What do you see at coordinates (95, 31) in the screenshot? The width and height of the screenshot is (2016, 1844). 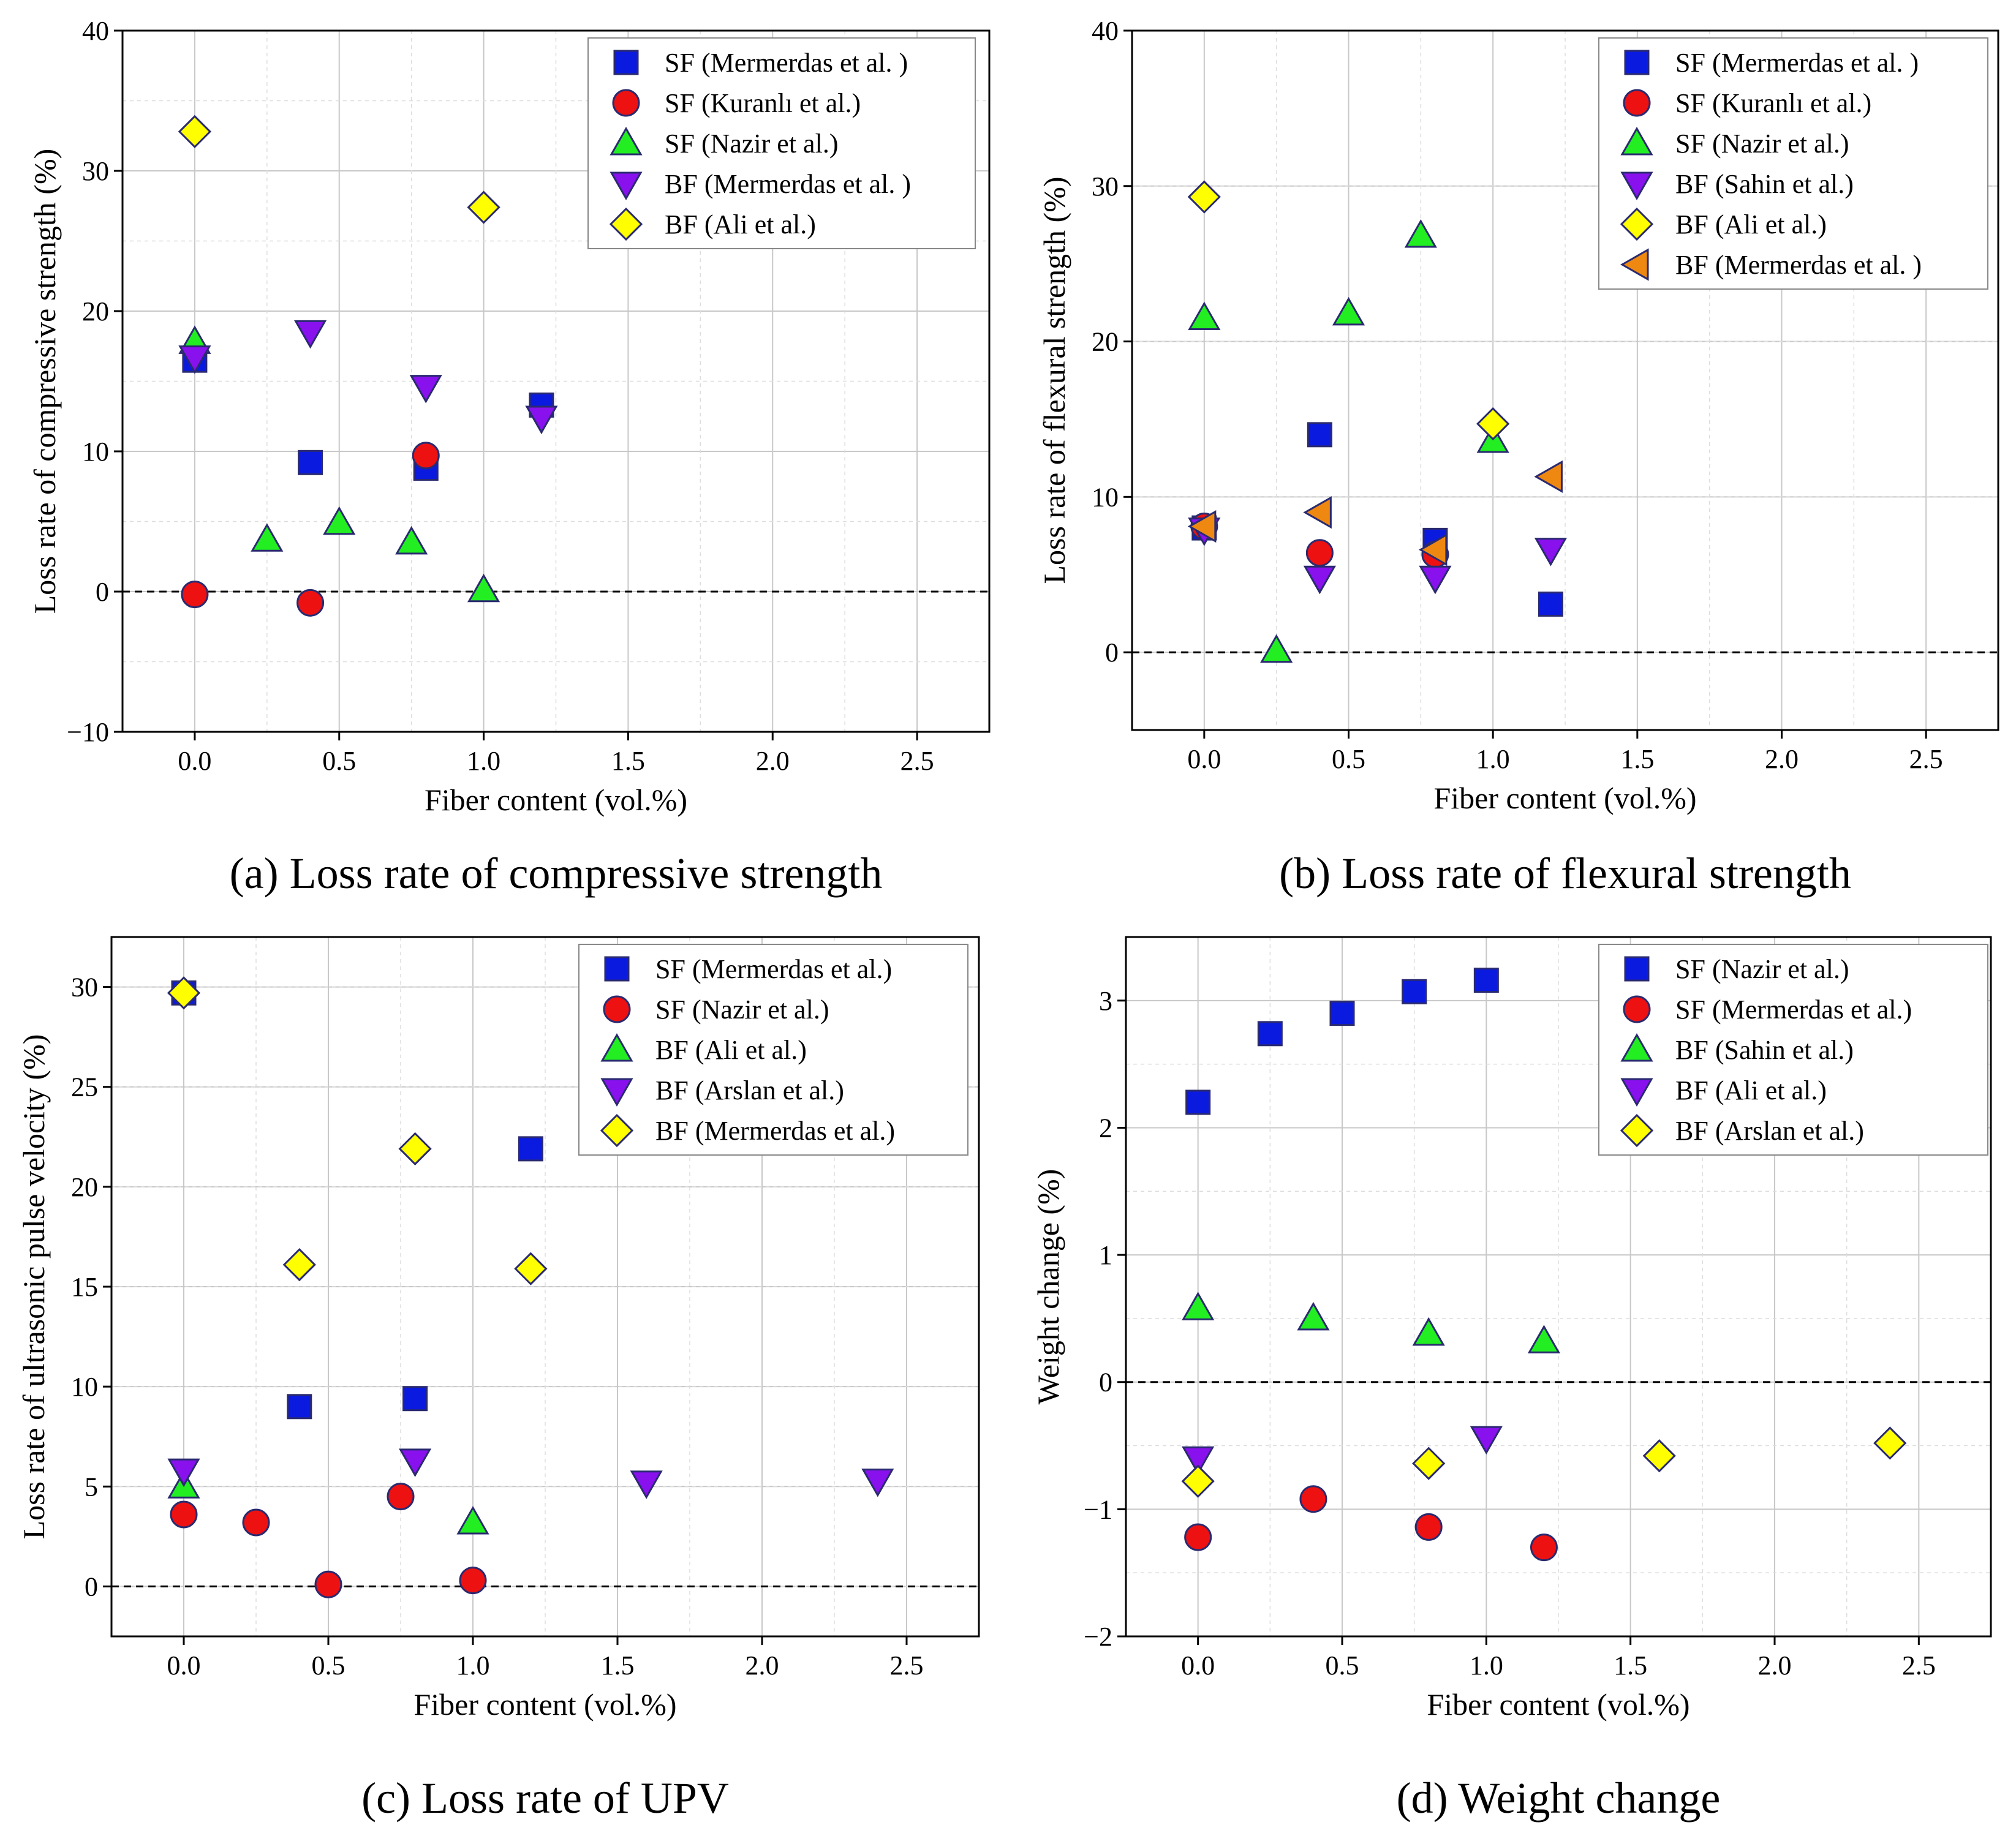 I see `y-tick-label: 40` at bounding box center [95, 31].